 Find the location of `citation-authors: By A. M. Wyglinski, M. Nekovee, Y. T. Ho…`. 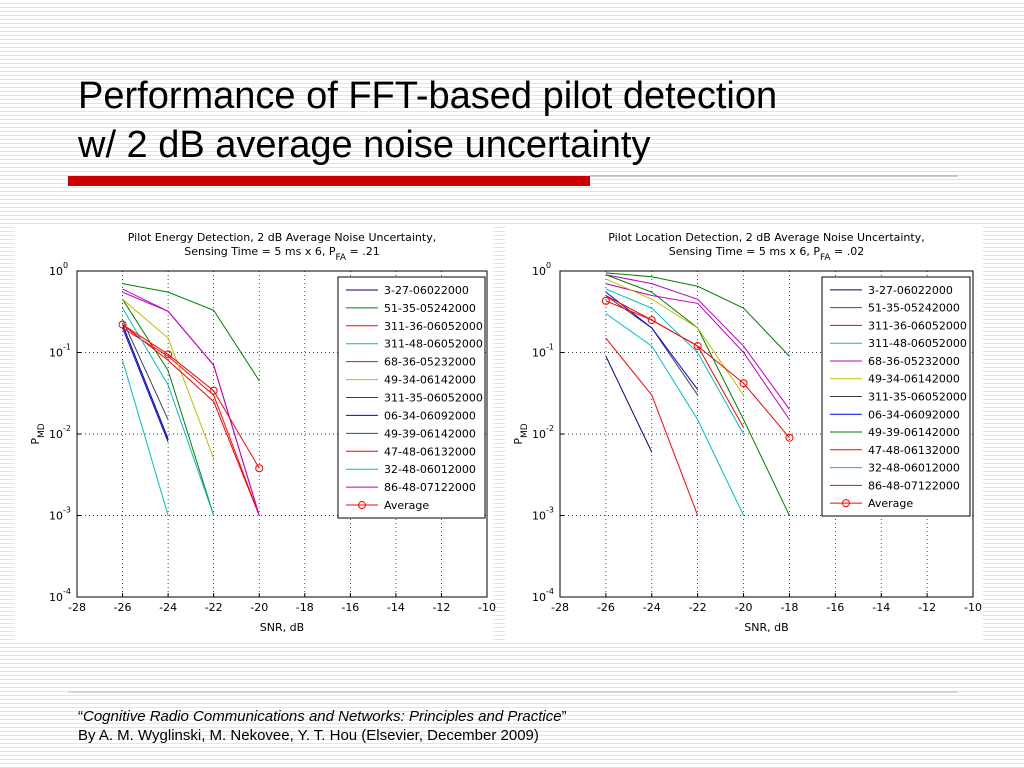

citation-authors: By A. M. Wyglinski, M. Nekovee, Y. T. Ho… is located at coordinates (308, 735).